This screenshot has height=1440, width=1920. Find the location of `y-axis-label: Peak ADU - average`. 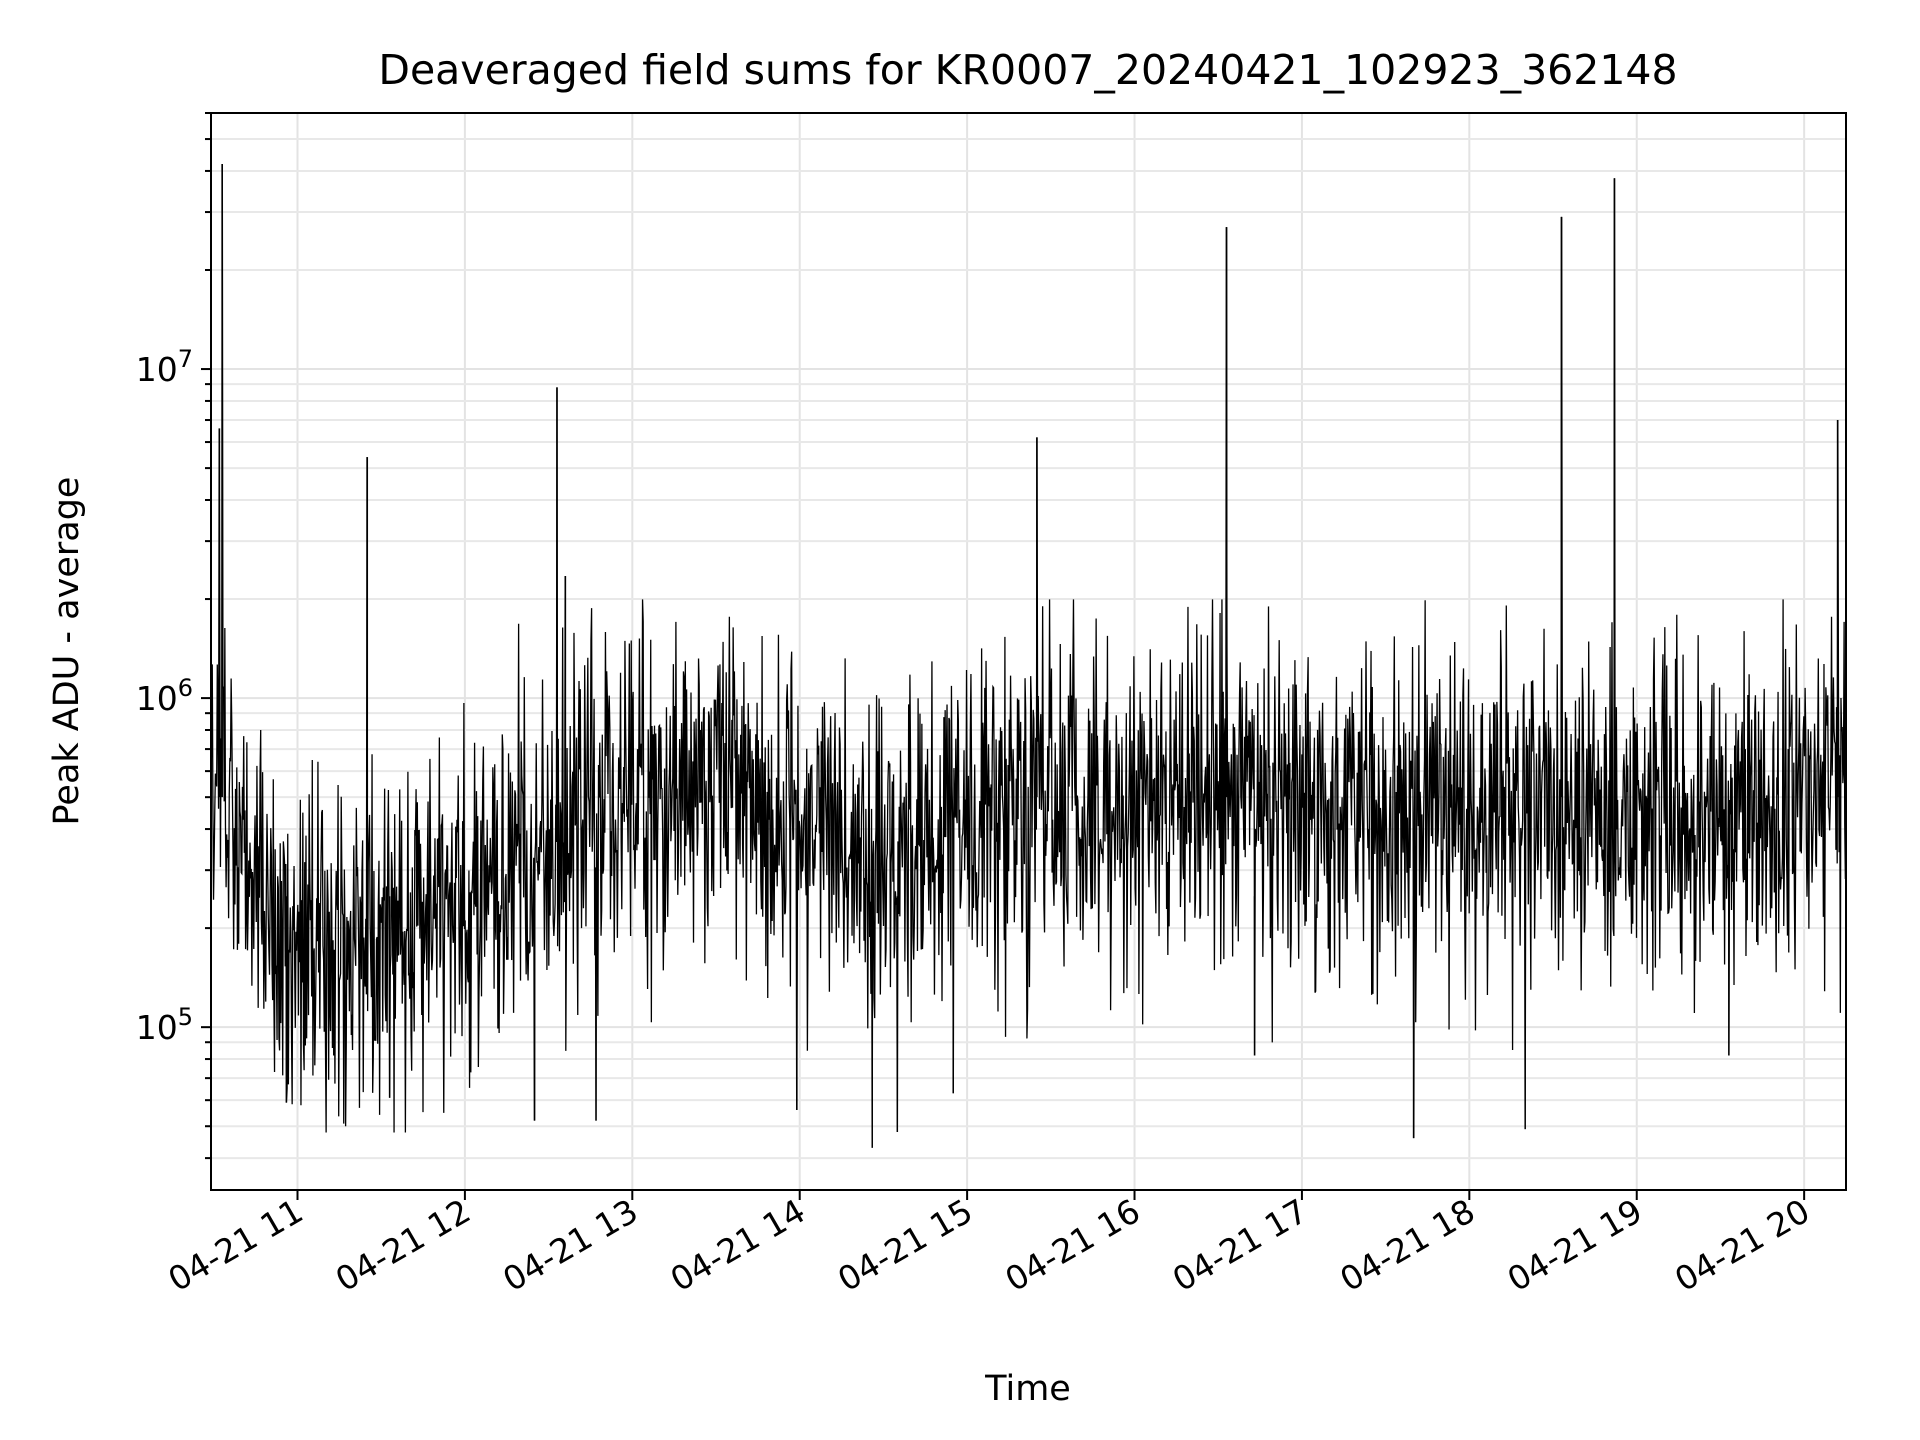

y-axis-label: Peak ADU - average is located at coordinates (67, 651).